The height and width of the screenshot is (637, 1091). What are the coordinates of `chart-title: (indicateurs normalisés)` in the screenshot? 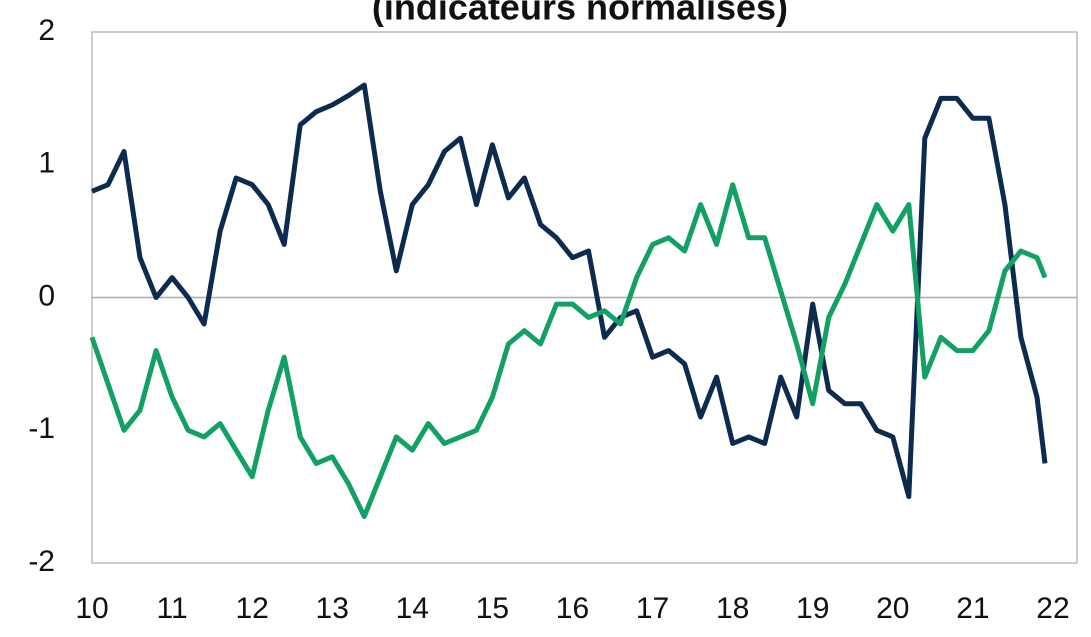 It's located at (580, 14).